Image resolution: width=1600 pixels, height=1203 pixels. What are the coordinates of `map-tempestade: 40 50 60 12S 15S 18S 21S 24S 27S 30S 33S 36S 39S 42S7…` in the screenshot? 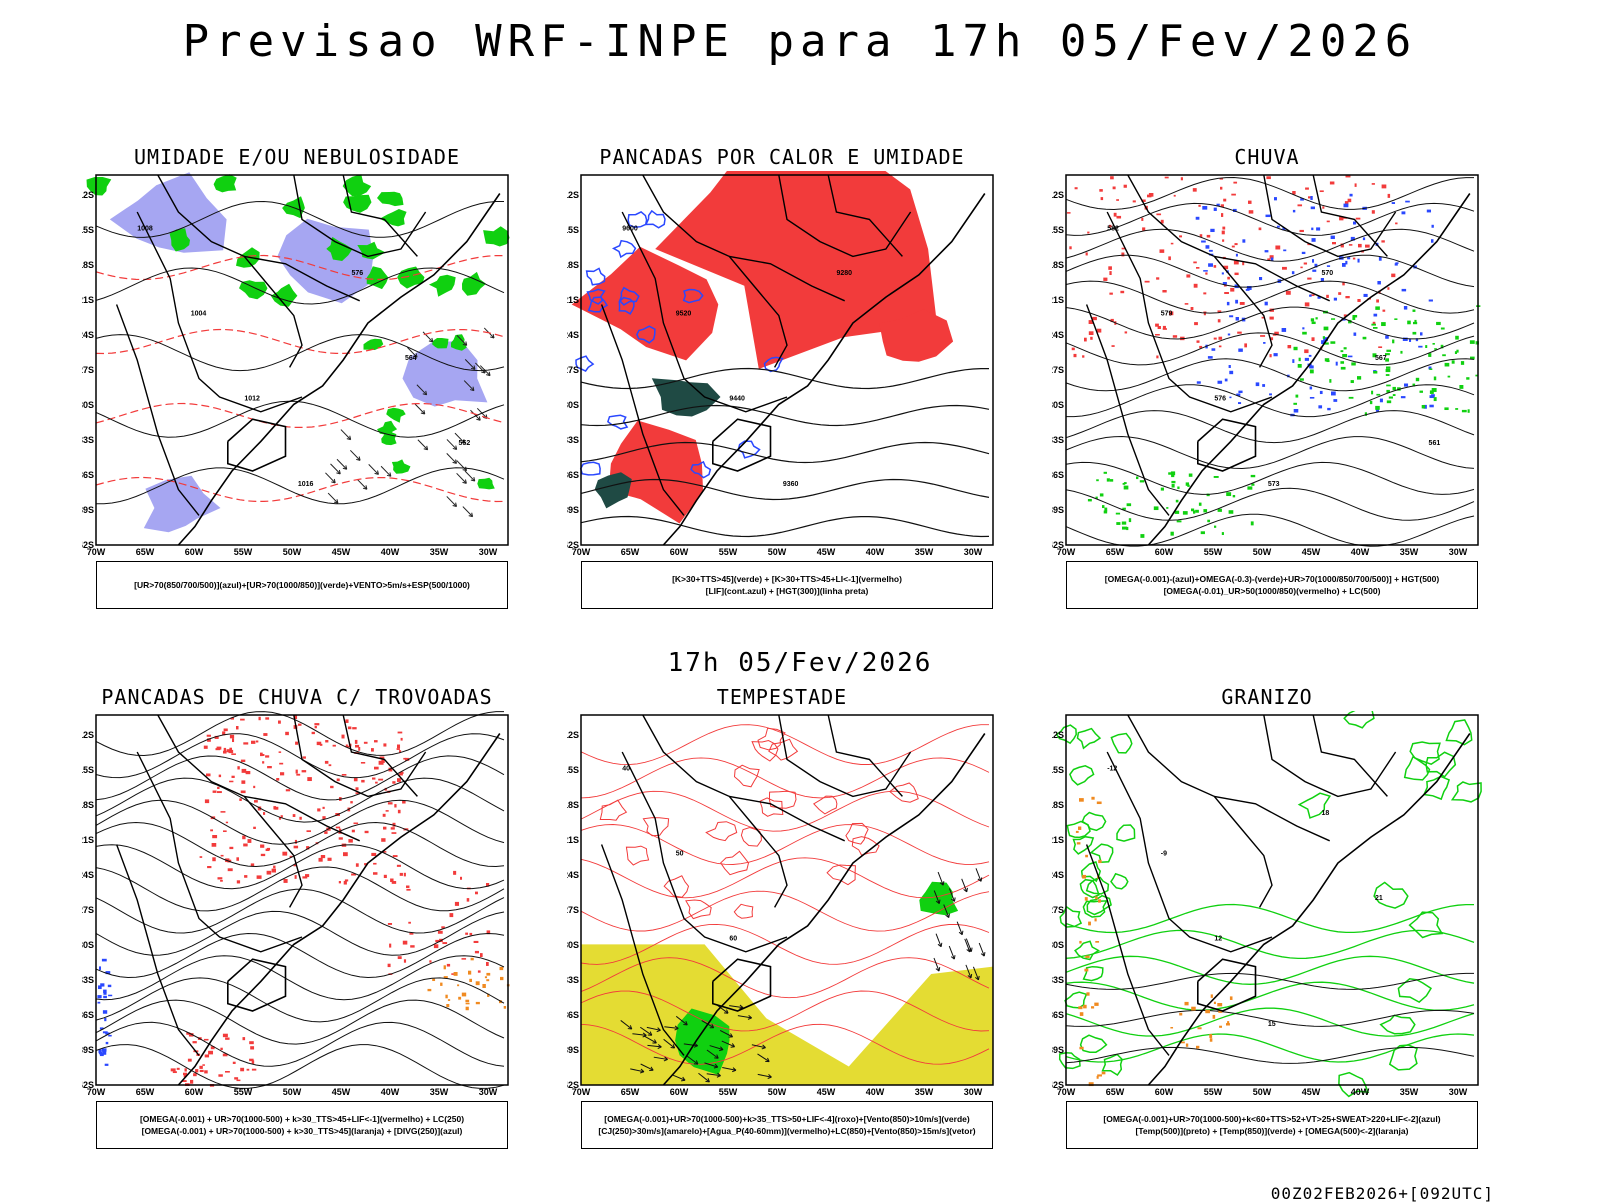 It's located at (780, 905).